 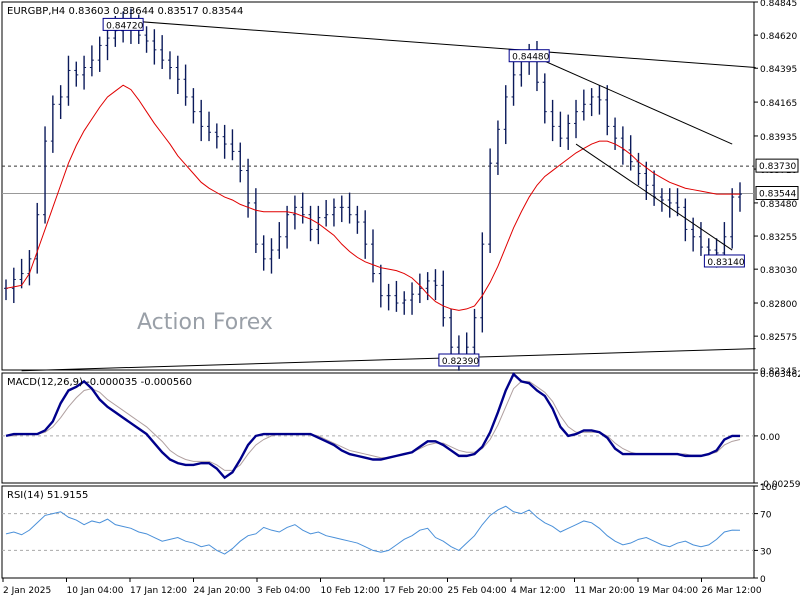 What do you see at coordinates (95, 591) in the screenshot?
I see `x-axis-tick-label: 10 Jan 04:00` at bounding box center [95, 591].